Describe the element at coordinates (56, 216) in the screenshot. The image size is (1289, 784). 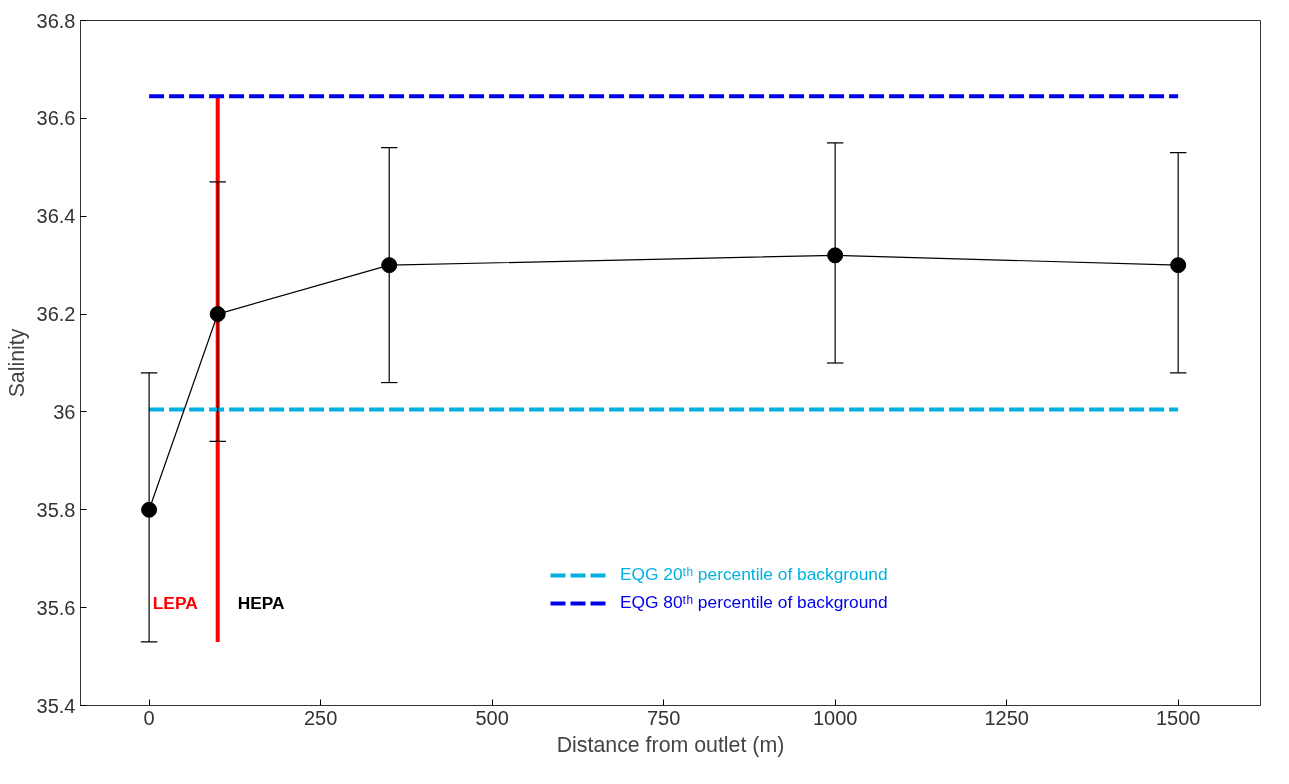
I see `y-tick-label: 36.4` at that location.